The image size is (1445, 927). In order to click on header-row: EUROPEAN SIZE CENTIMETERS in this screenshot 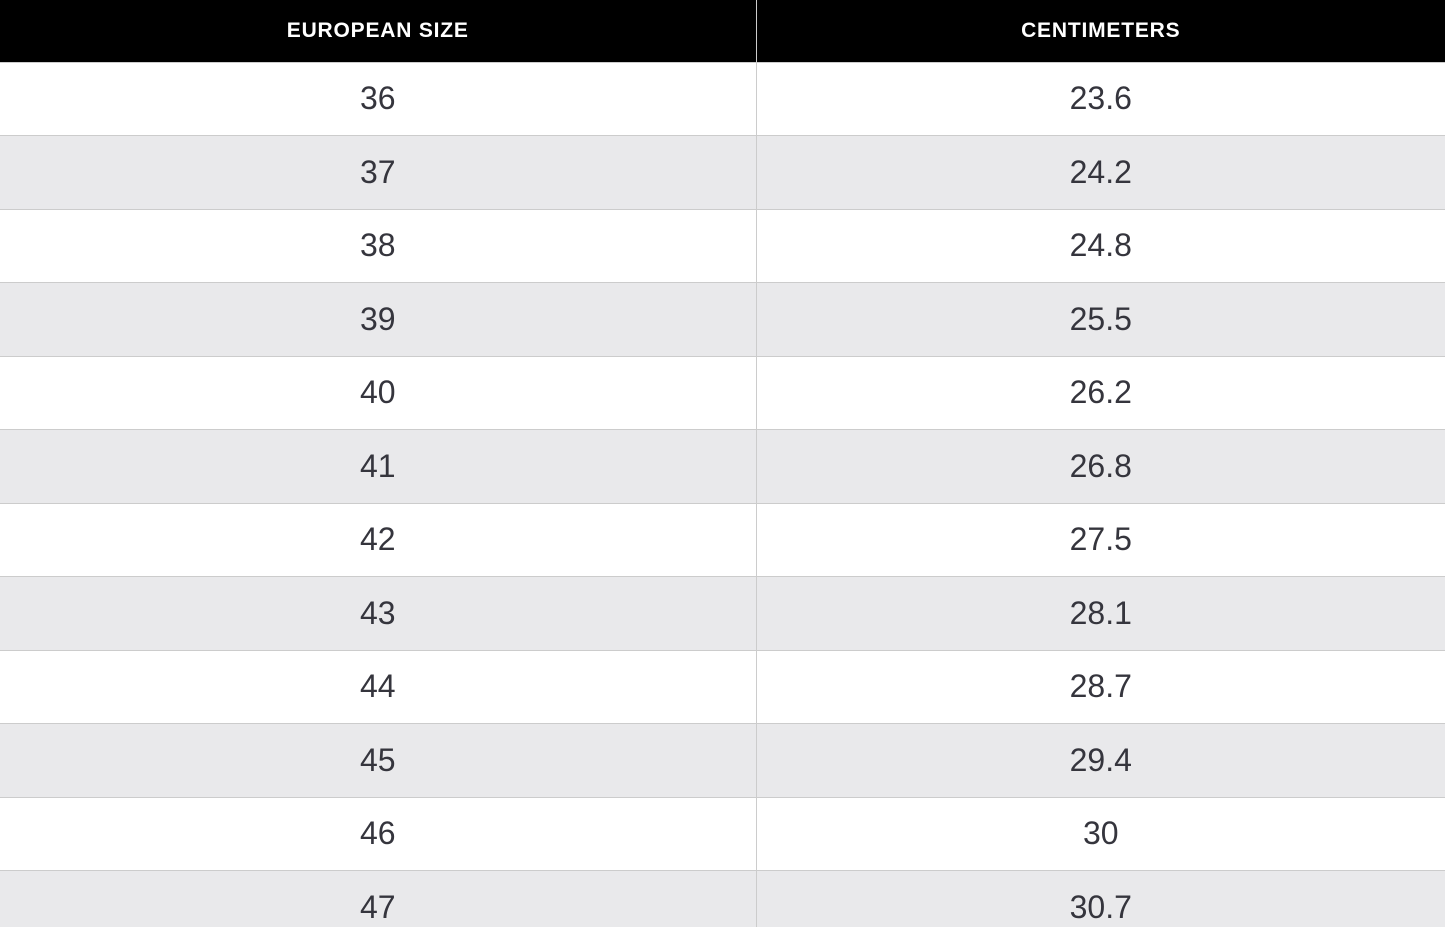, I will do `click(722, 31)`.